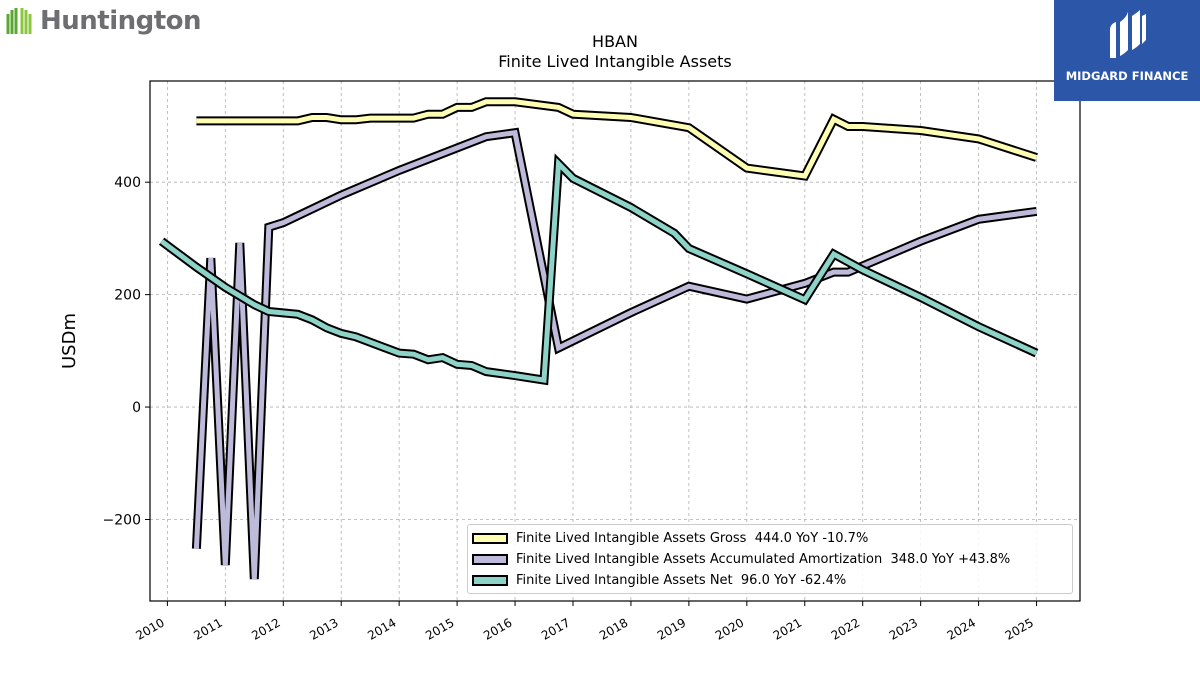 The height and width of the screenshot is (675, 1200). What do you see at coordinates (1127, 76) in the screenshot?
I see `midgard-logo-text: MIDGARD FINANCE` at bounding box center [1127, 76].